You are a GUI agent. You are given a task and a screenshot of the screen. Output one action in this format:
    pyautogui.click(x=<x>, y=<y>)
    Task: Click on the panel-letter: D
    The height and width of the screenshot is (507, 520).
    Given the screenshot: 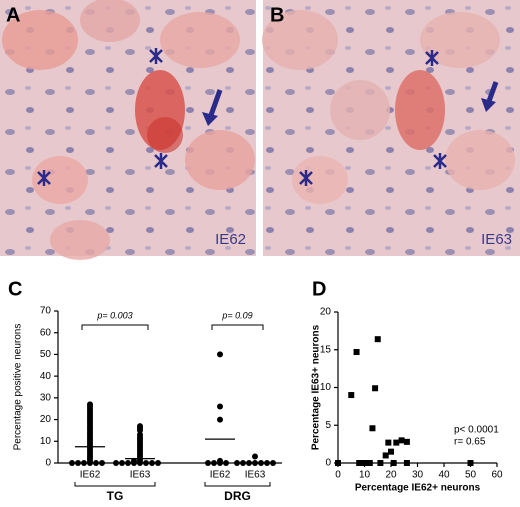 What is the action you would take?
    pyautogui.click(x=319, y=289)
    